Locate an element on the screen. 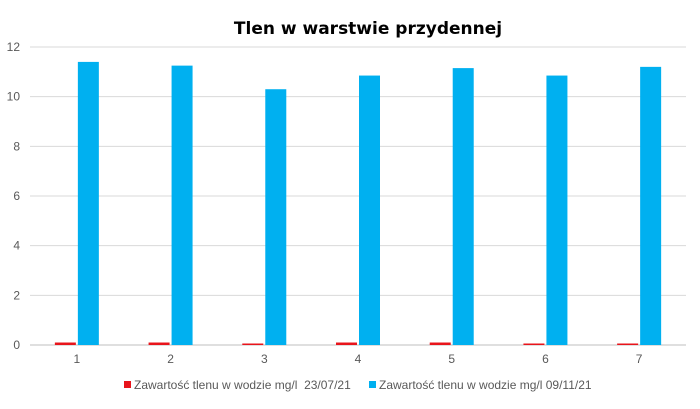 This screenshot has height=409, width=700. y-tick-label: 0 is located at coordinates (16, 345).